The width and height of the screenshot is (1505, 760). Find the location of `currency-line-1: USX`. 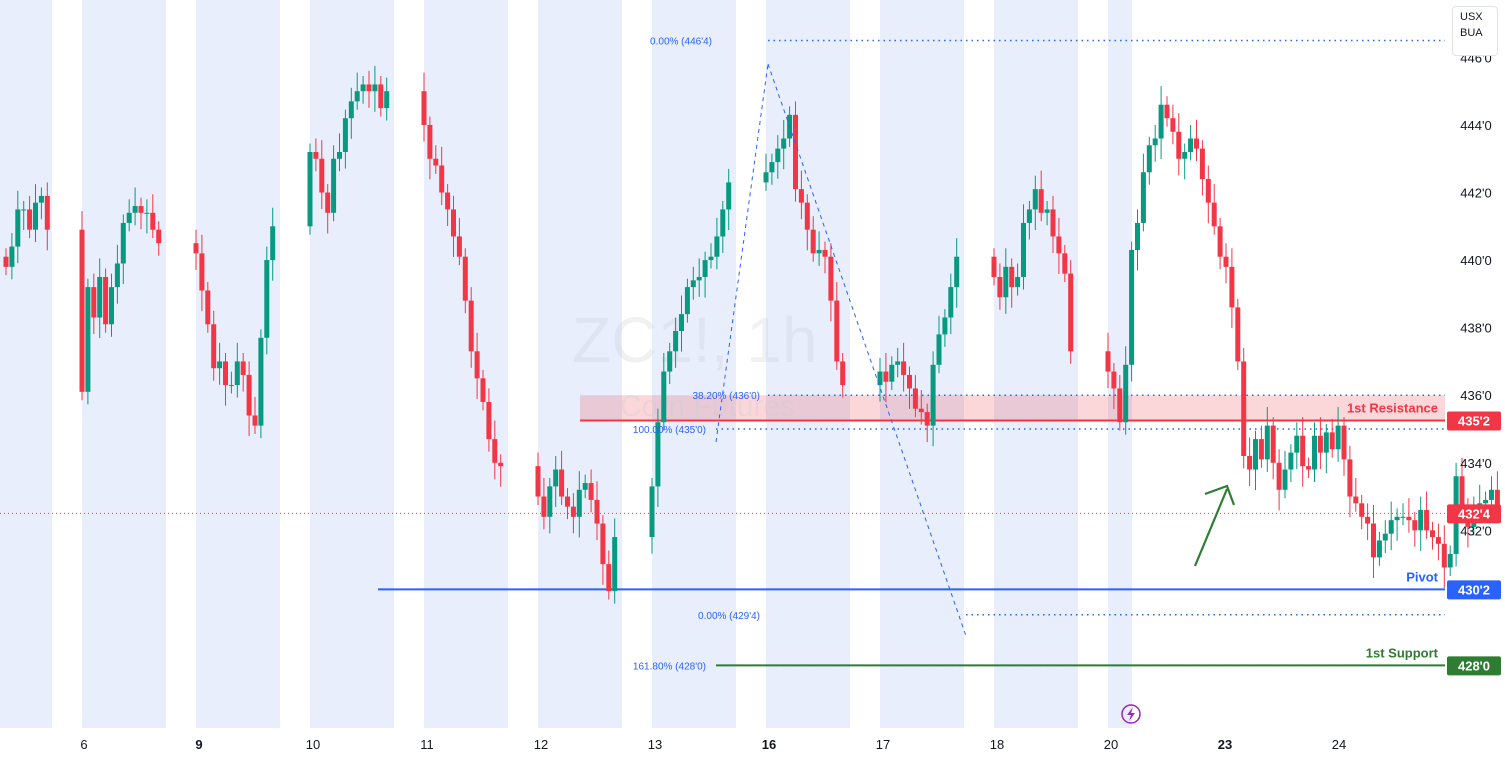

currency-line-1: USX is located at coordinates (1471, 17).